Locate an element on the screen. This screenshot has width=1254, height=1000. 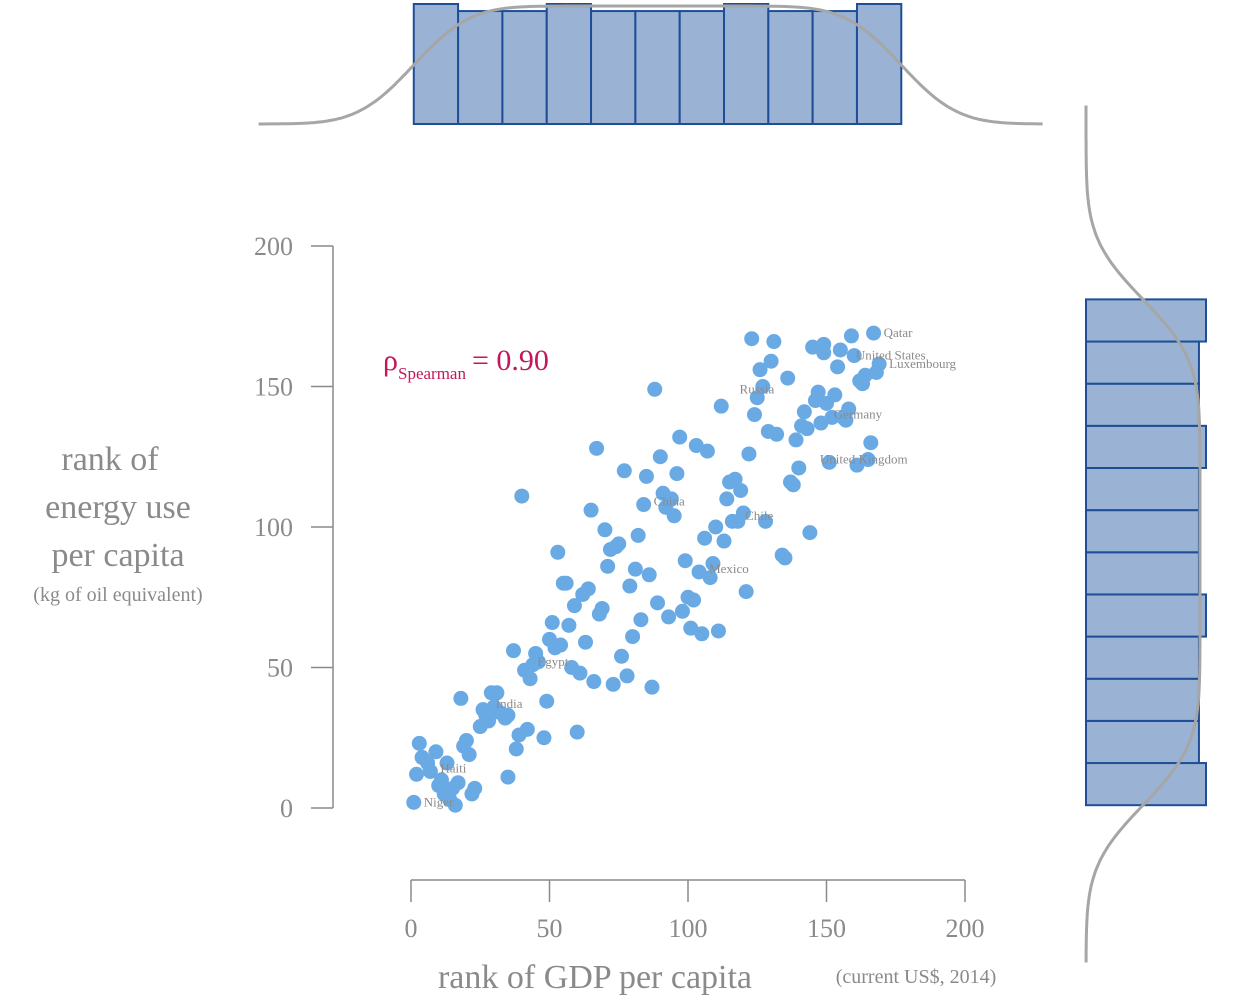
y-tick-label: 150 is located at coordinates (273, 387).